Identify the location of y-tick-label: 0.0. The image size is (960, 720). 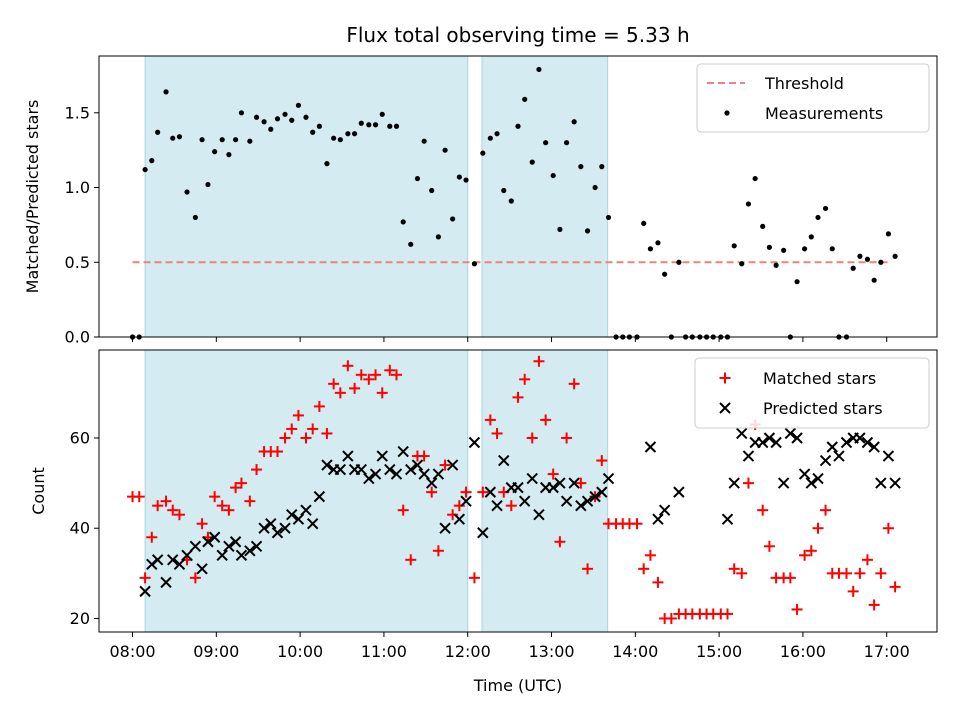
(77, 337).